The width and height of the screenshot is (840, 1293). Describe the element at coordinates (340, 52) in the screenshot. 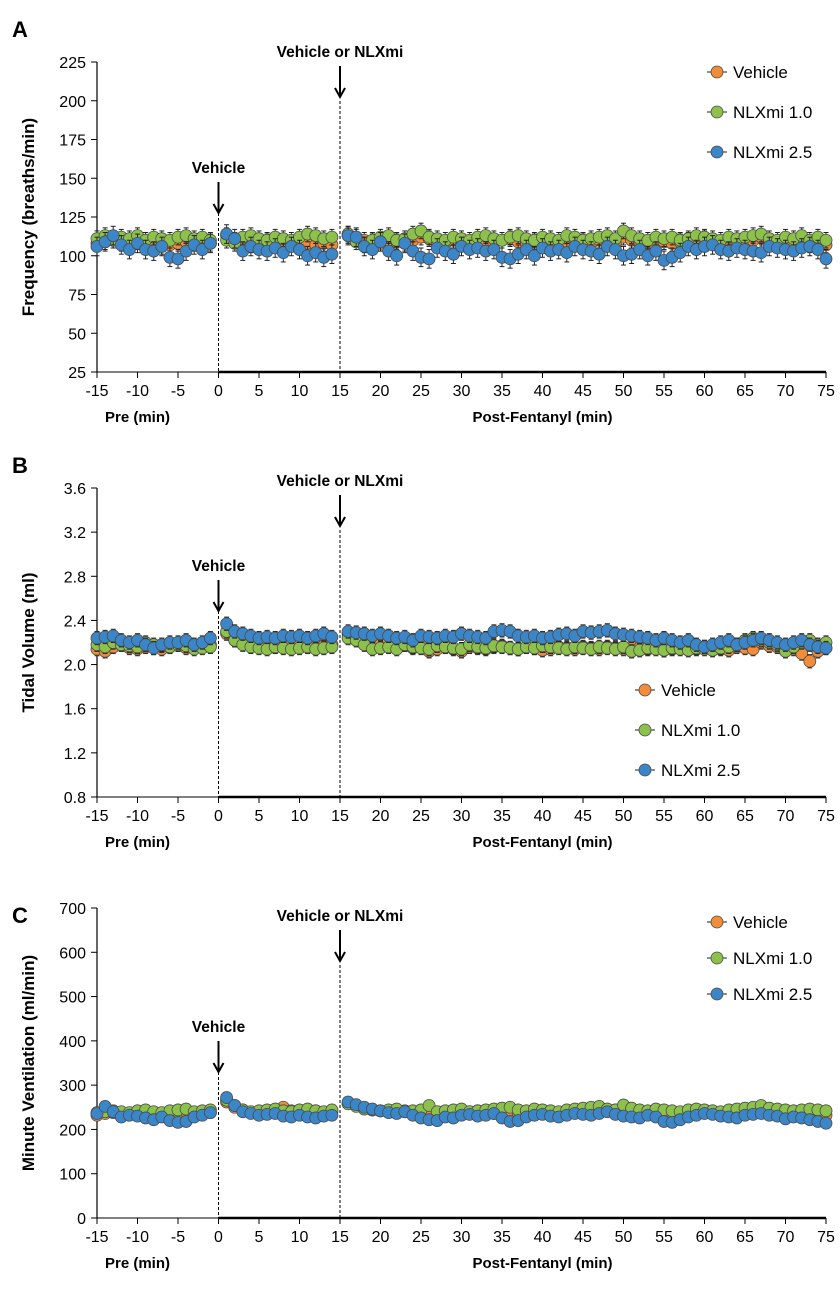

I see `annotation-vehicle-or-nlxmi: Vehicle or NLXmi` at that location.